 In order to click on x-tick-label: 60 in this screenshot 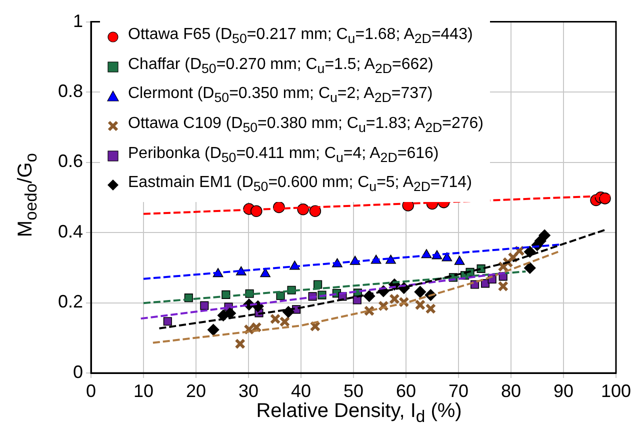, I will do `click(406, 390)`.